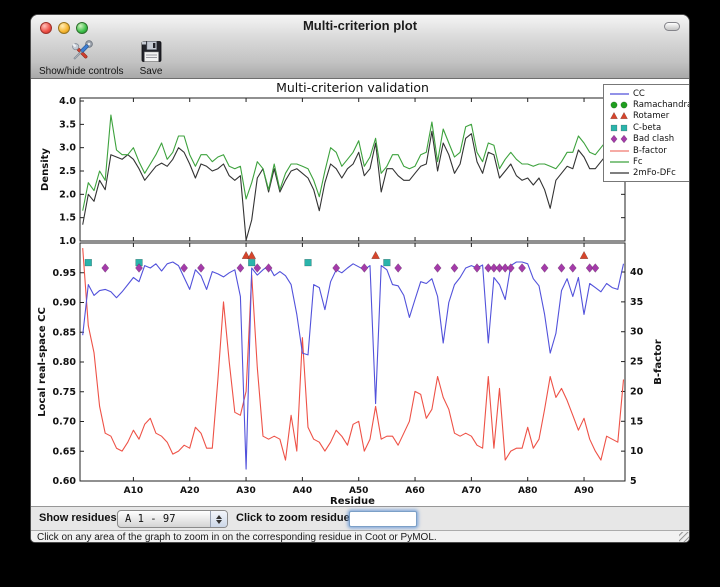 Image resolution: width=720 pixels, height=587 pixels. What do you see at coordinates (638, 162) in the screenshot?
I see `legend-label: Fc` at bounding box center [638, 162].